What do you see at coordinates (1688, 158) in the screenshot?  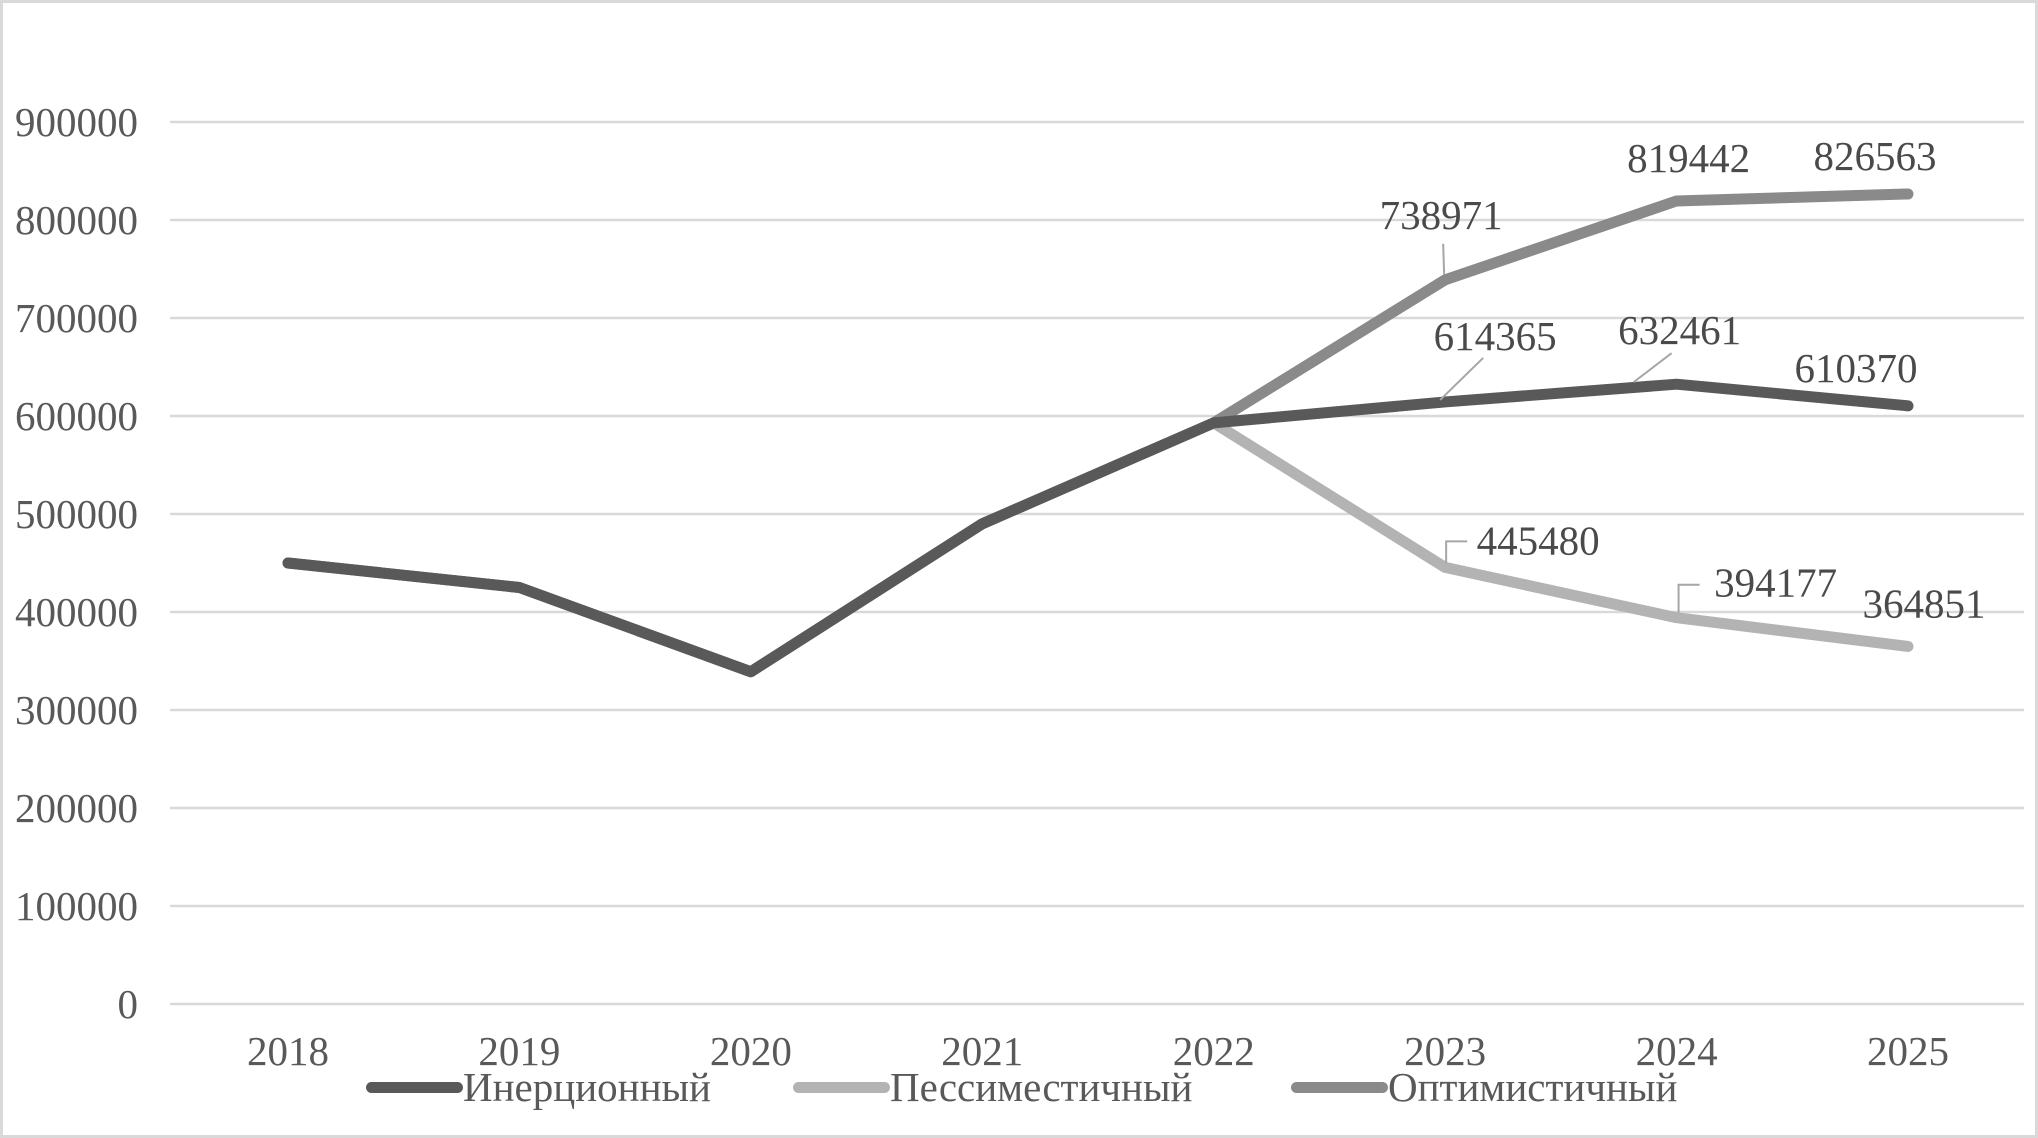 I see `data-label-optimistic-2024: 819442` at bounding box center [1688, 158].